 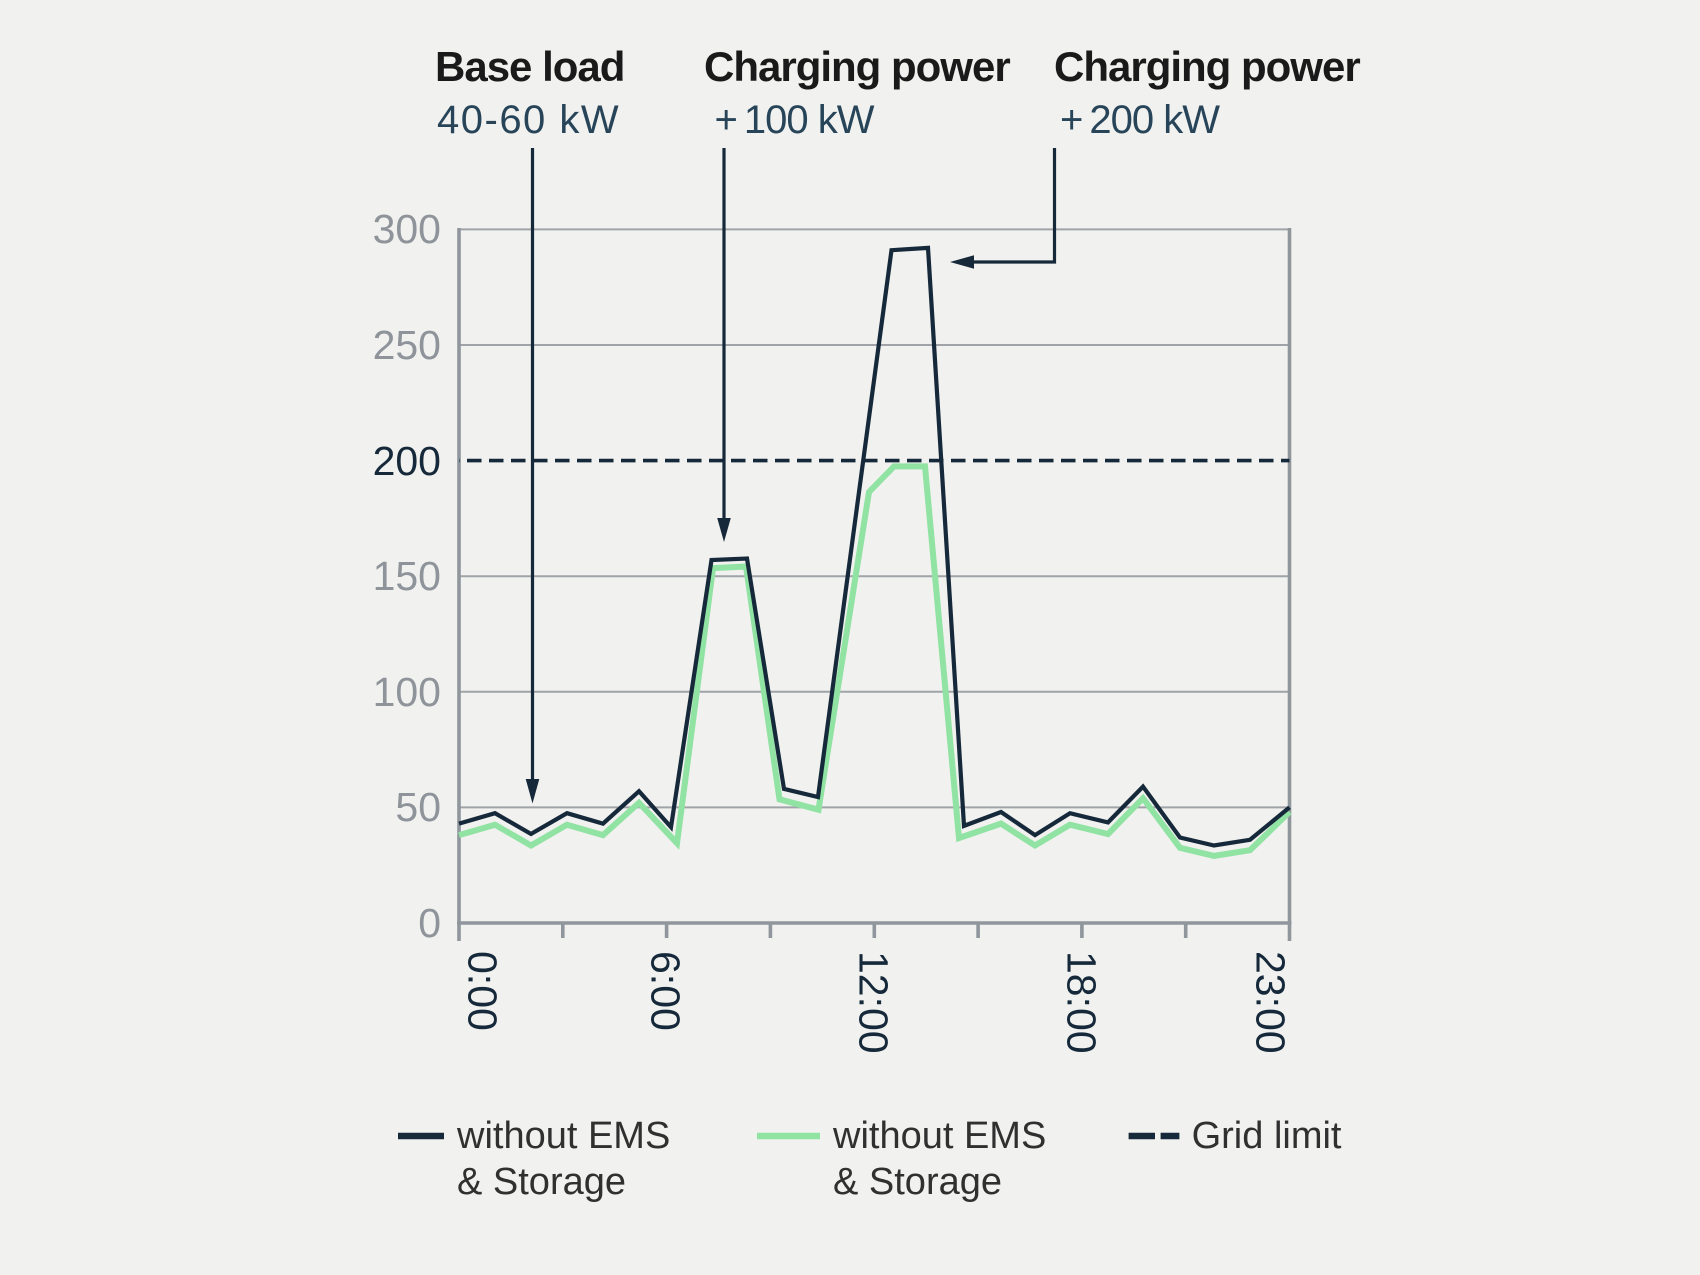 What do you see at coordinates (407, 692) in the screenshot?
I see `svg-text: 100` at bounding box center [407, 692].